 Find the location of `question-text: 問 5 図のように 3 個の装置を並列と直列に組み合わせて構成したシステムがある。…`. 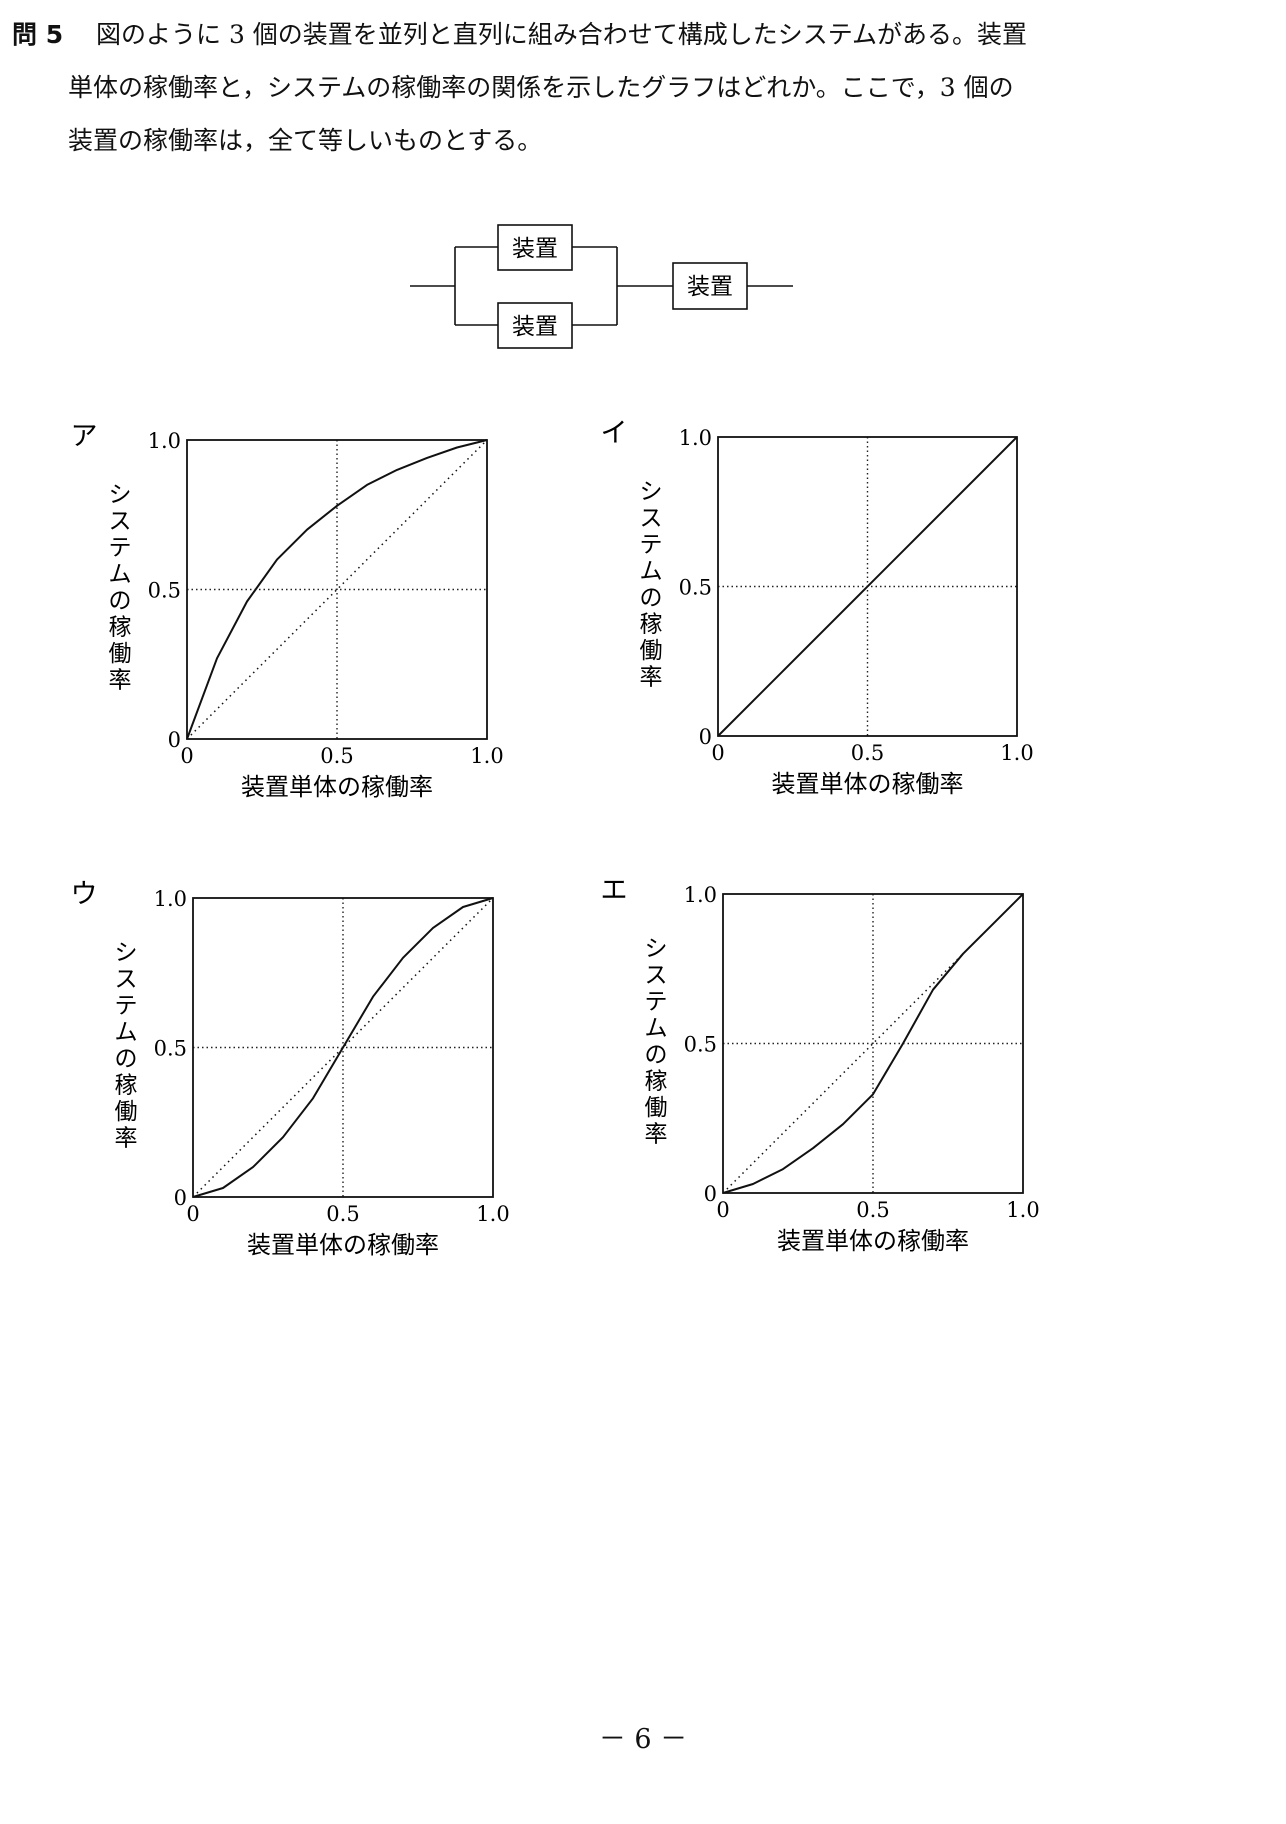

question-text: 問 5 図のように 3 個の装置を並列と直列に組み合わせて構成したシステムがある。… is located at coordinates (637, 87).